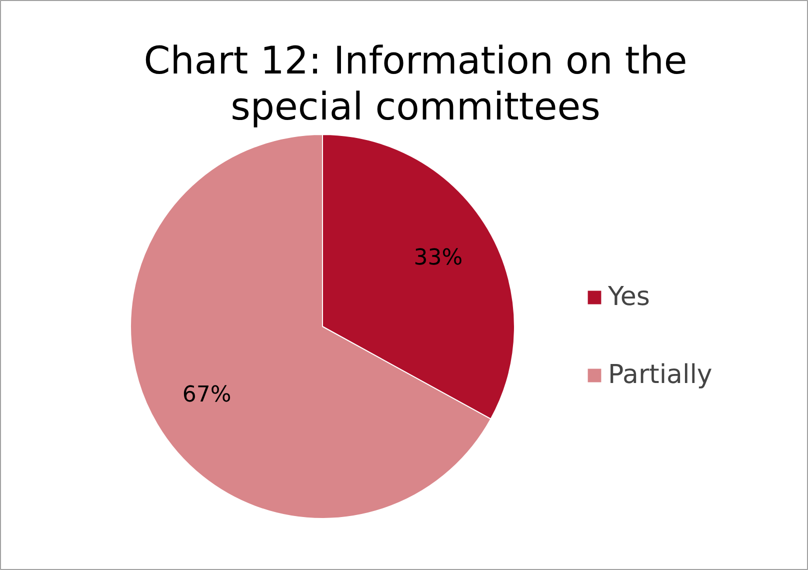  Describe the element at coordinates (207, 395) in the screenshot. I see `data-label: 67%` at that location.